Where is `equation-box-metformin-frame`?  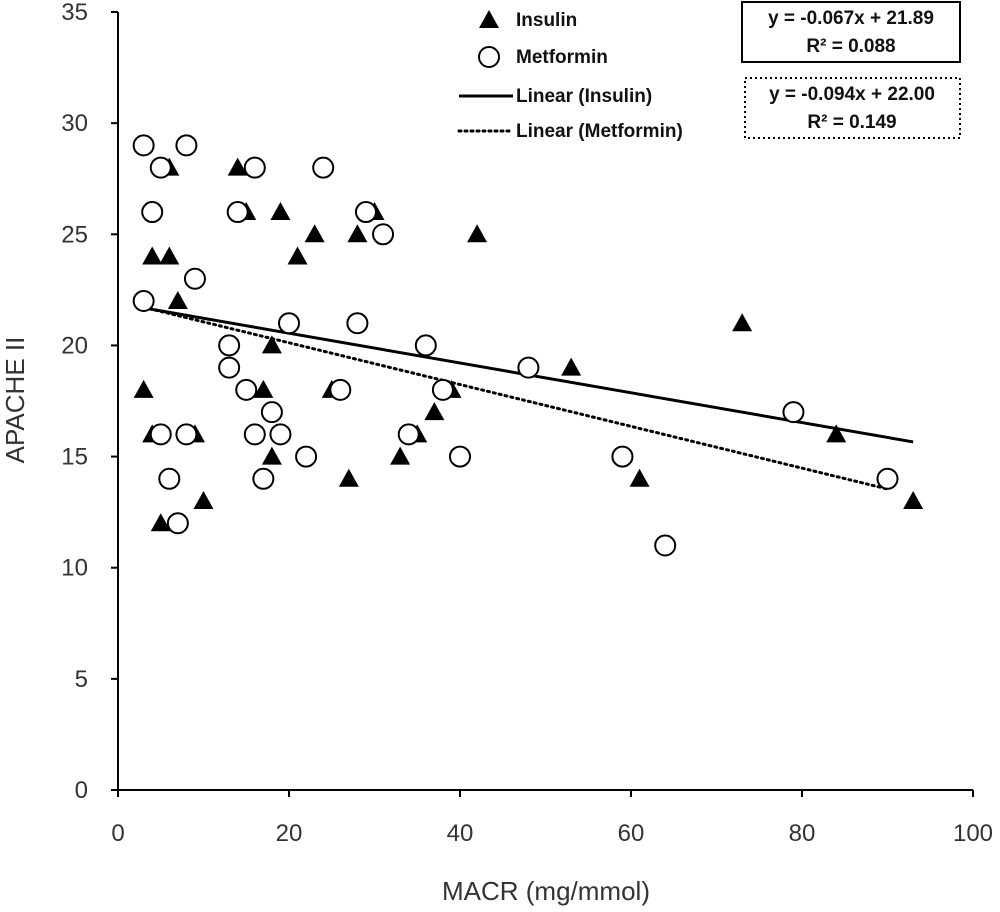
equation-box-metformin-frame is located at coordinates (852, 108).